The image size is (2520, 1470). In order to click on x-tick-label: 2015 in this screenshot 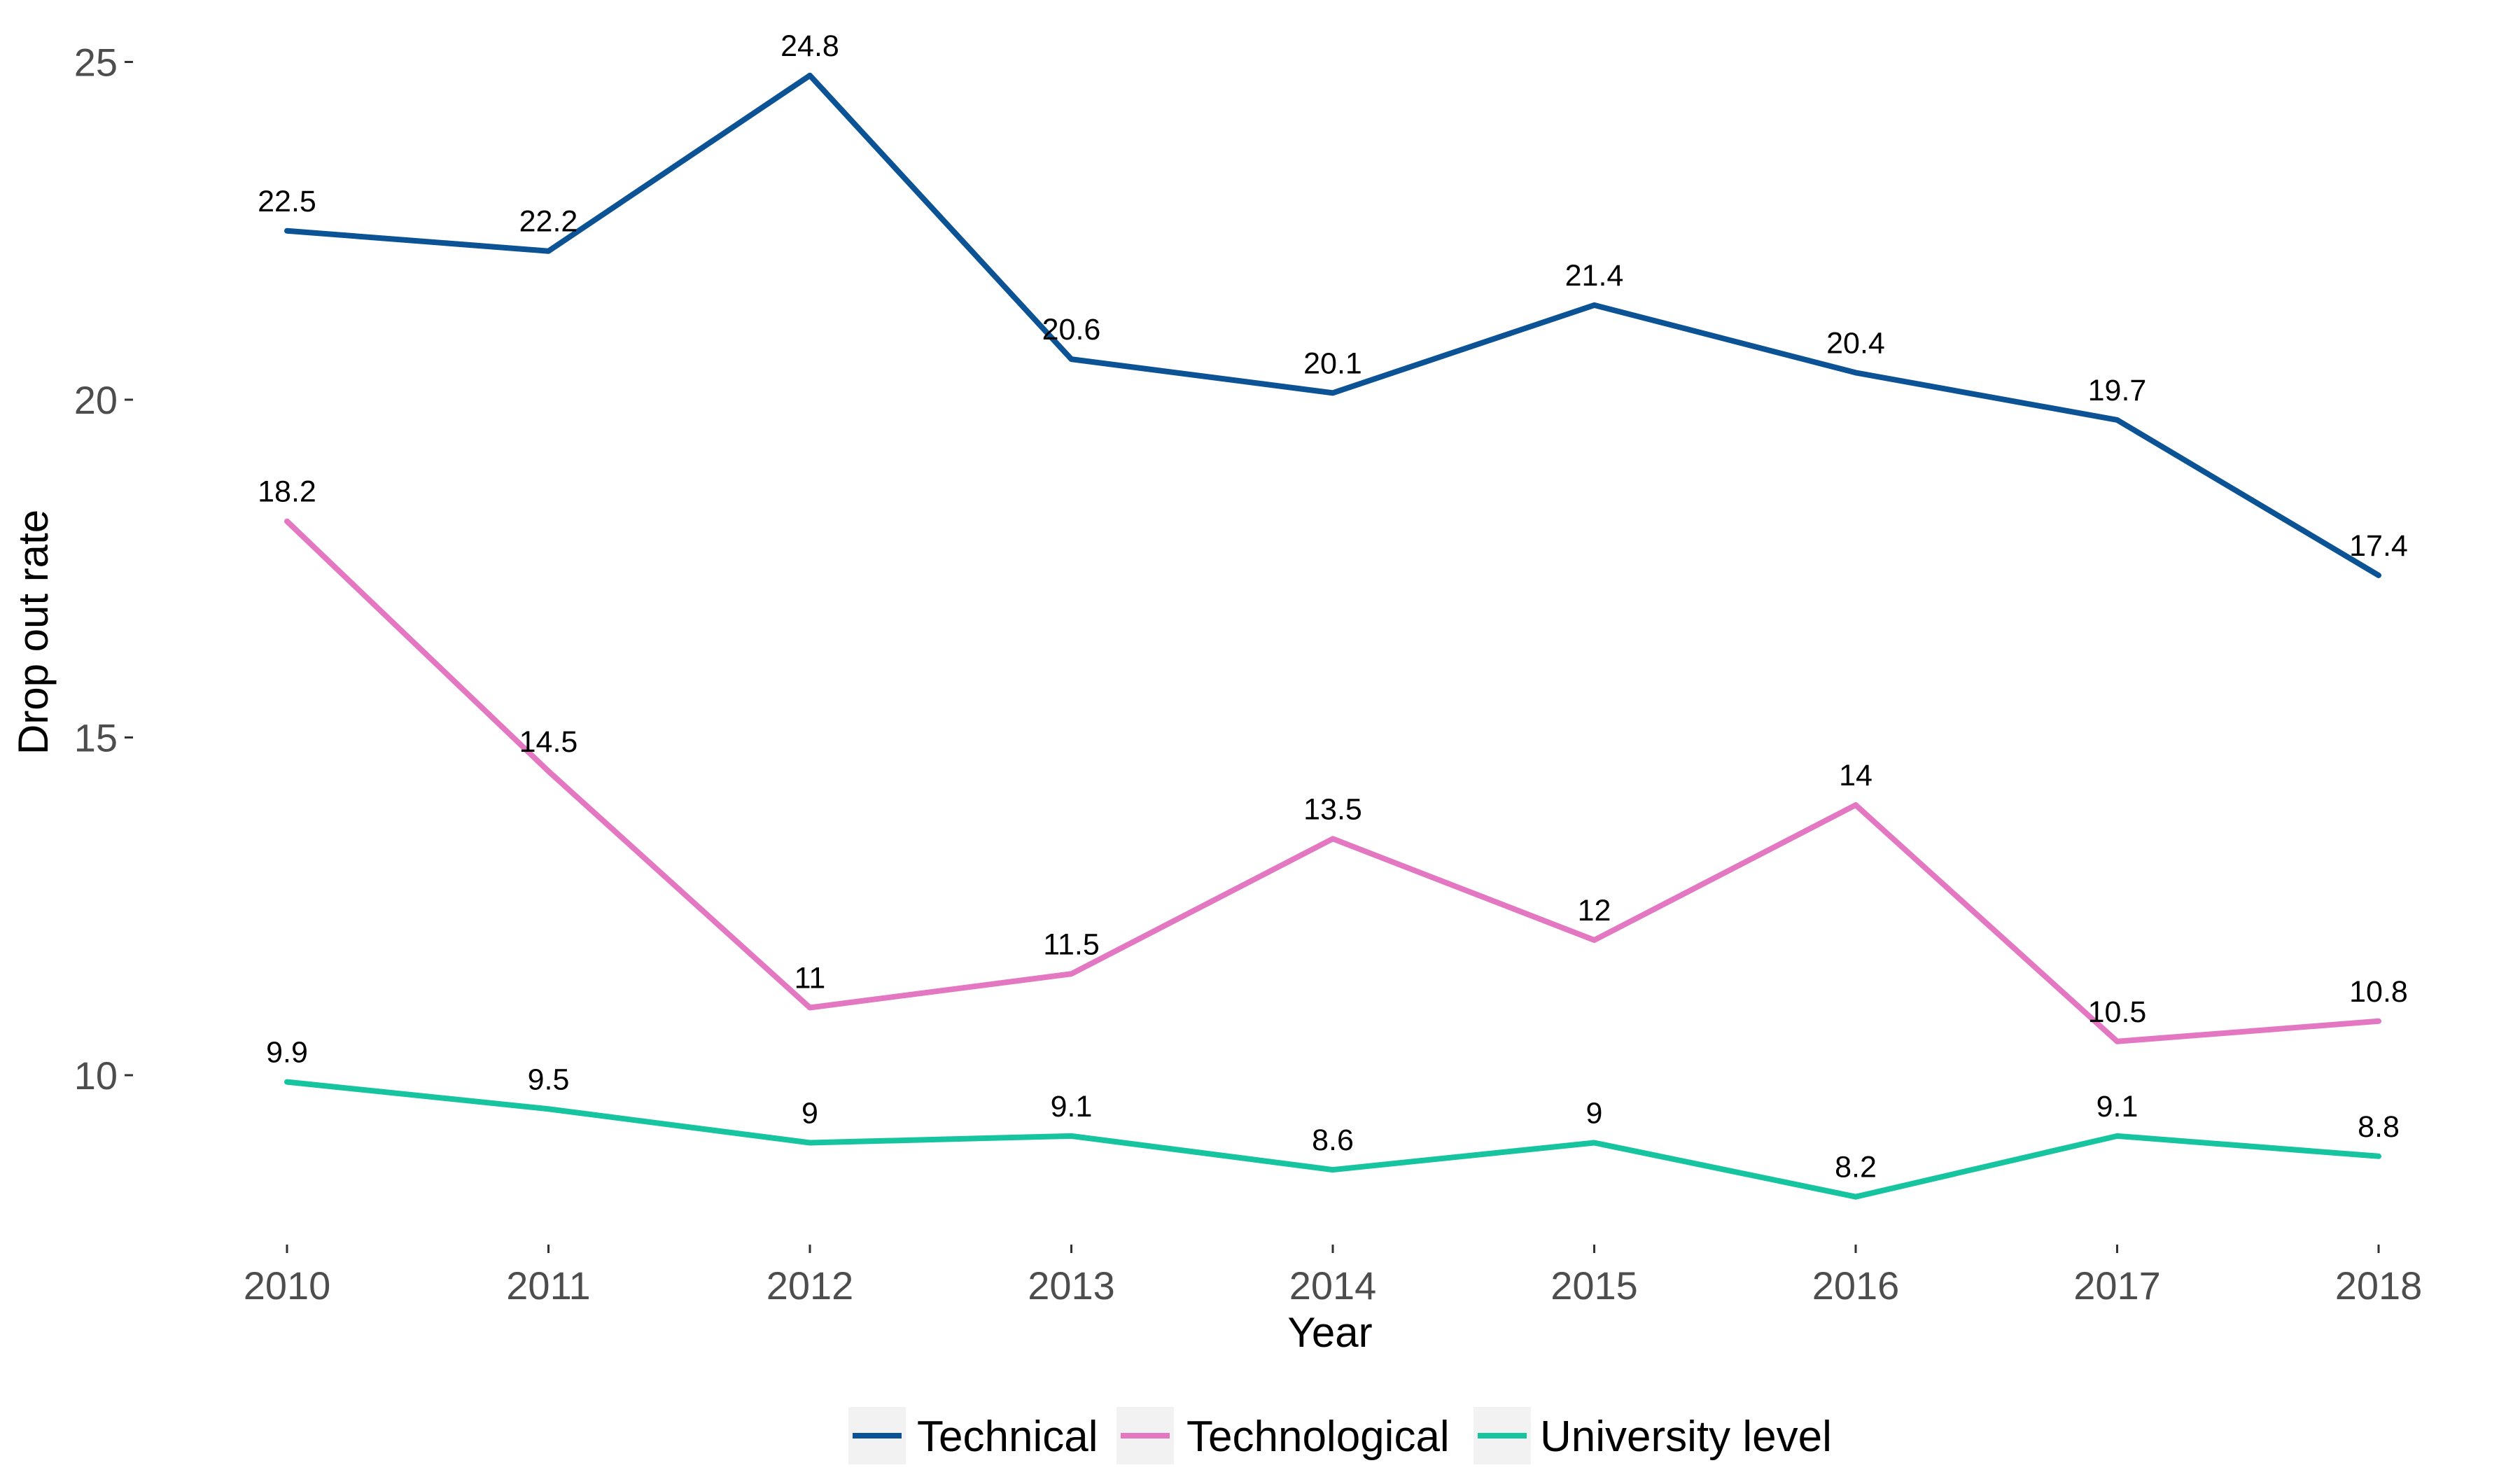, I will do `click(1594, 1286)`.